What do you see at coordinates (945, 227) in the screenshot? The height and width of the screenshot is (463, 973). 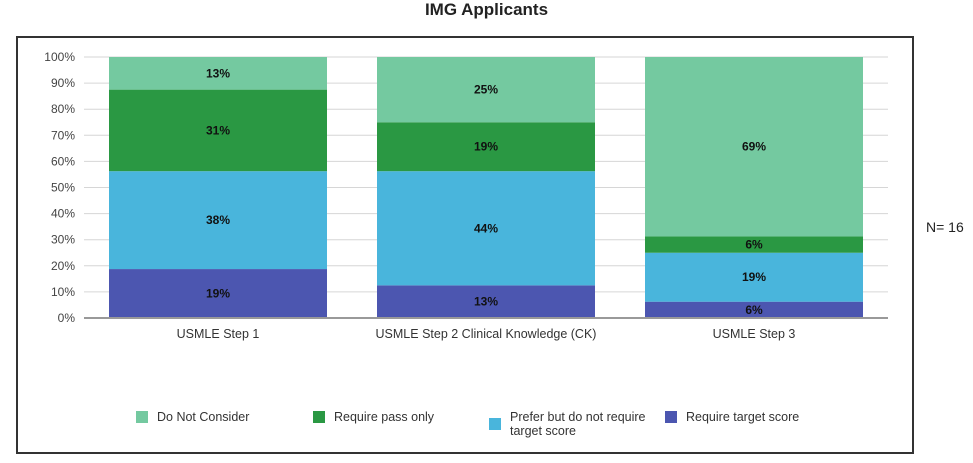 I see `sample-size-annotation: N= 16` at bounding box center [945, 227].